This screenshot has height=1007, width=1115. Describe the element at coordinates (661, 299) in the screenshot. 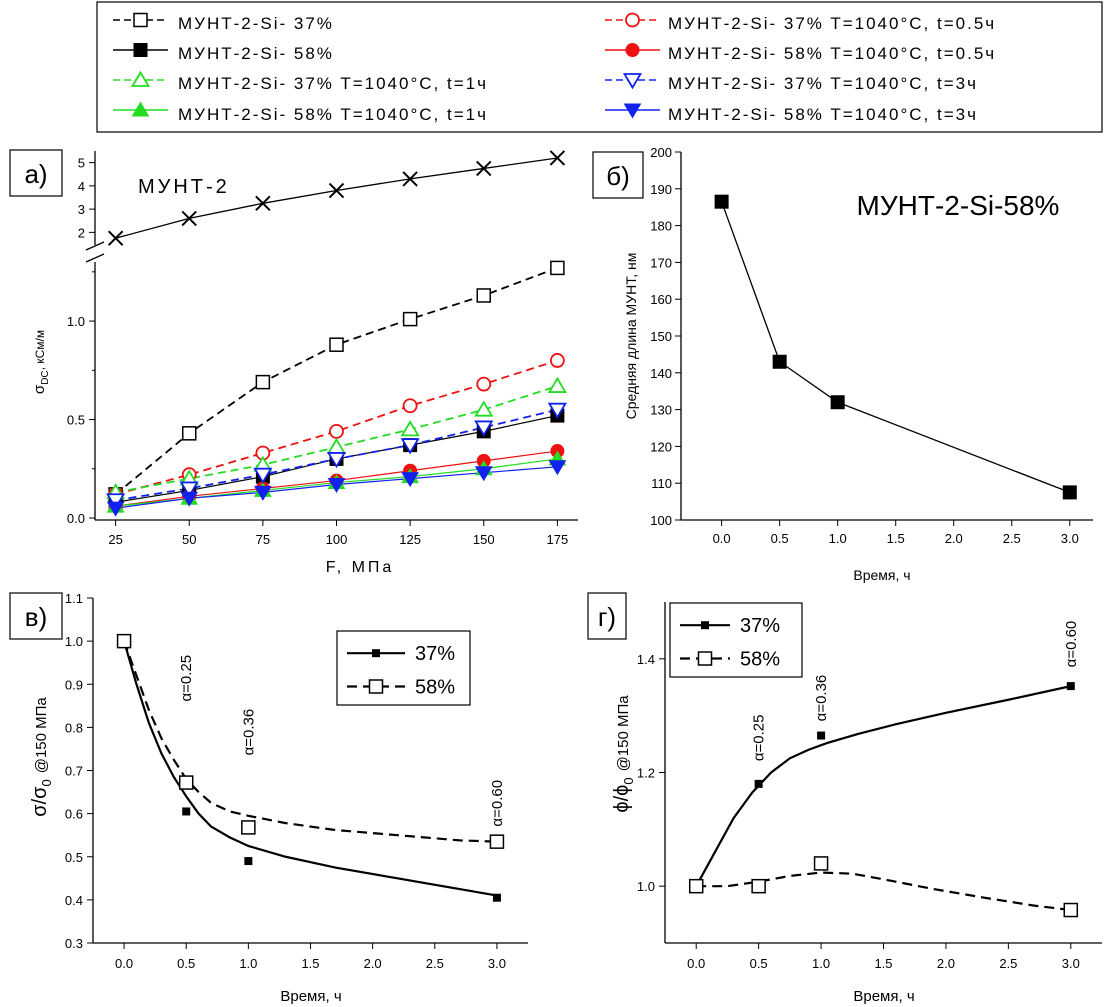

I see `panel-b-ytick-label-6: 160` at that location.